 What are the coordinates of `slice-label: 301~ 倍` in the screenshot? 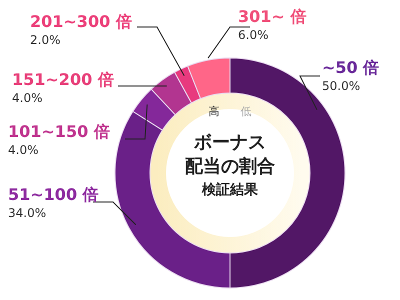 It's located at (272, 16).